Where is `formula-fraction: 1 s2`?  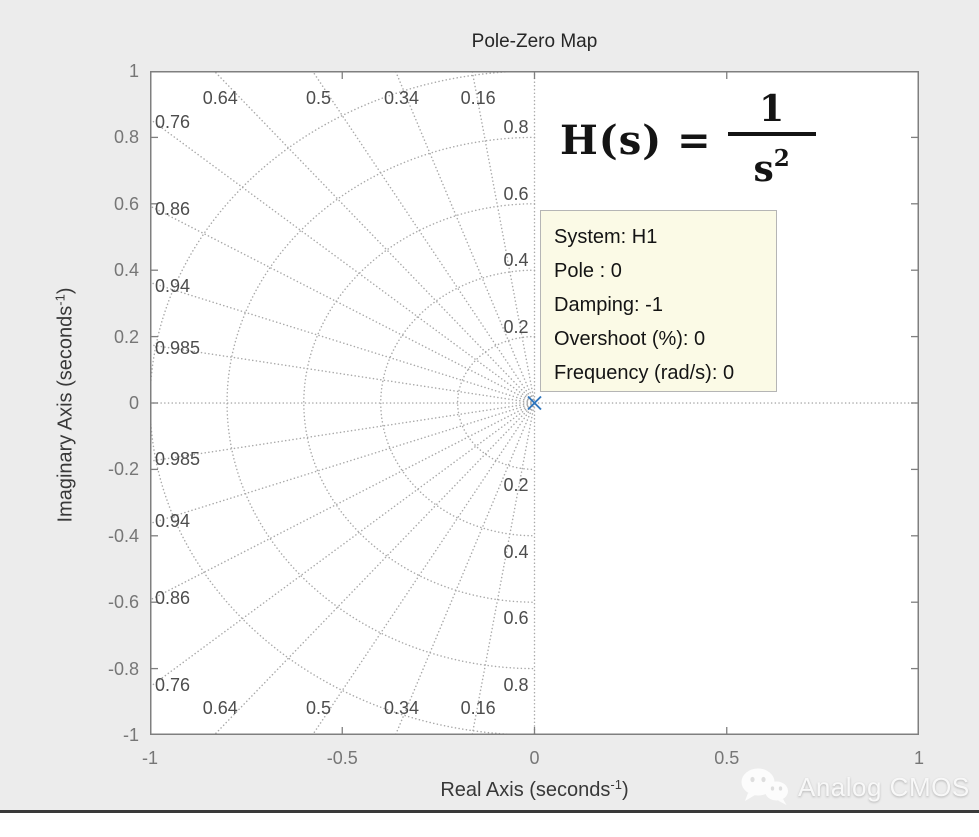 formula-fraction: 1 s2 is located at coordinates (771, 140).